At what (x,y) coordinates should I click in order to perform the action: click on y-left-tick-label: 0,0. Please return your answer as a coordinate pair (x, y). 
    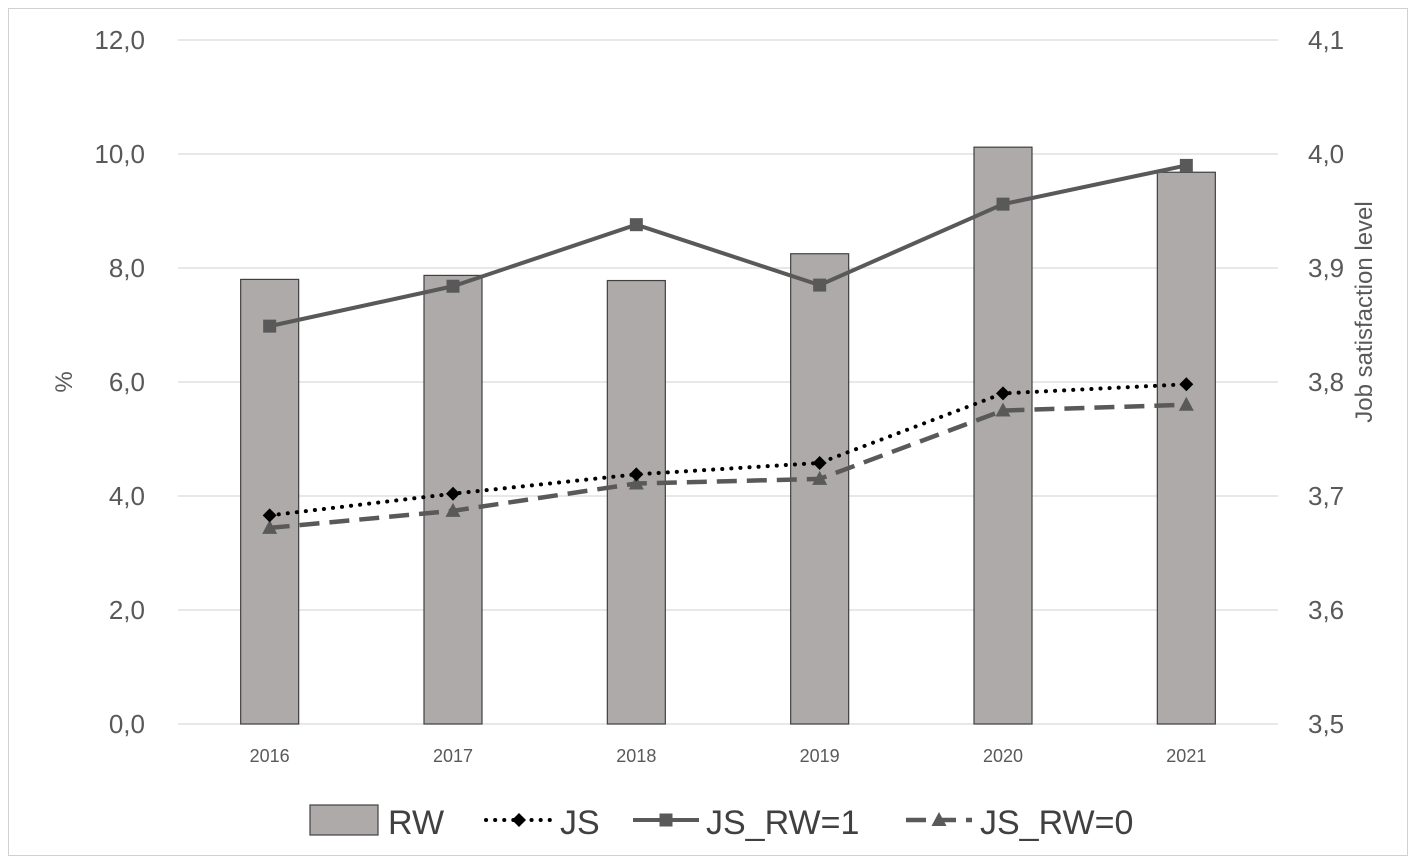
    Looking at the image, I should click on (127, 724).